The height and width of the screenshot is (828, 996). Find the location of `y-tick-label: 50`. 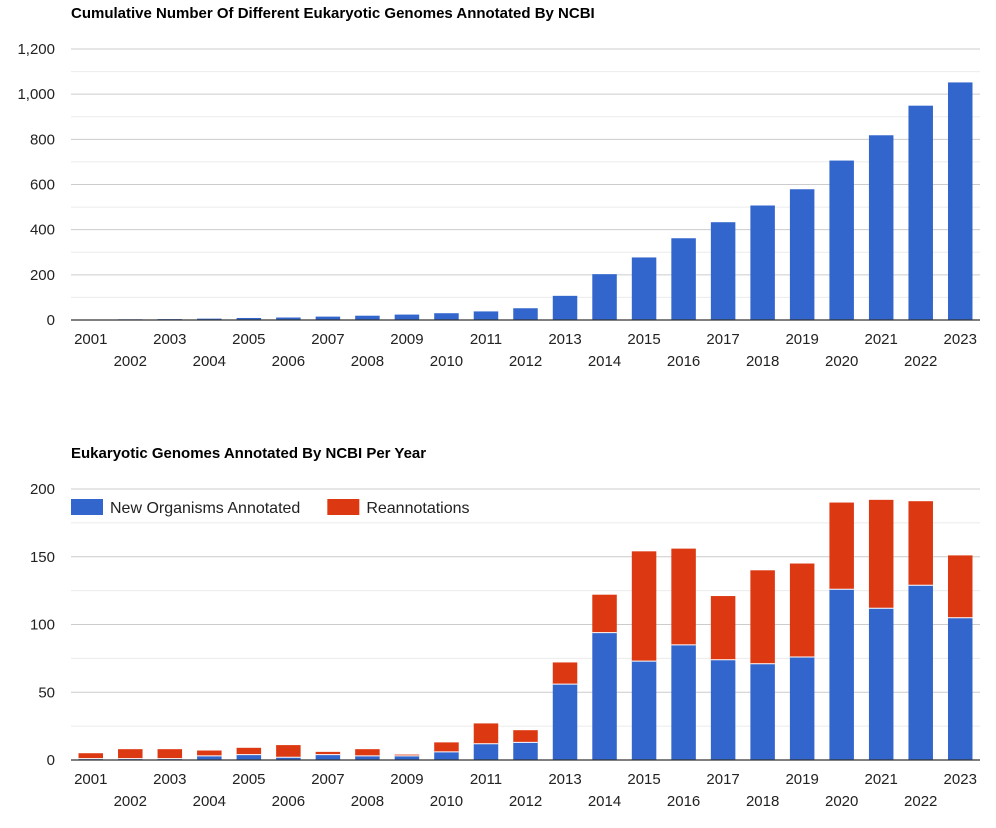

y-tick-label: 50 is located at coordinates (46, 692).